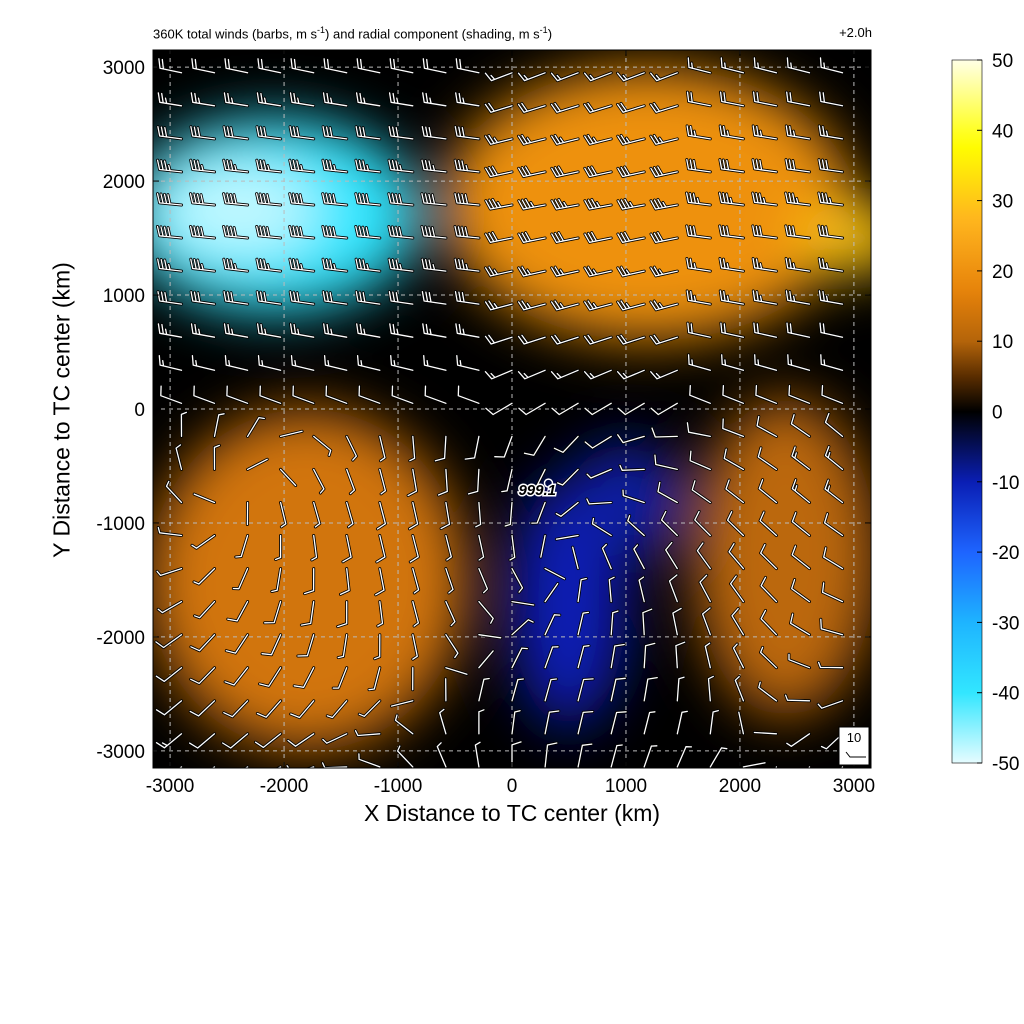 This screenshot has width=1024, height=1024. Describe the element at coordinates (855, 754) in the screenshot. I see `reference-barb` at that location.